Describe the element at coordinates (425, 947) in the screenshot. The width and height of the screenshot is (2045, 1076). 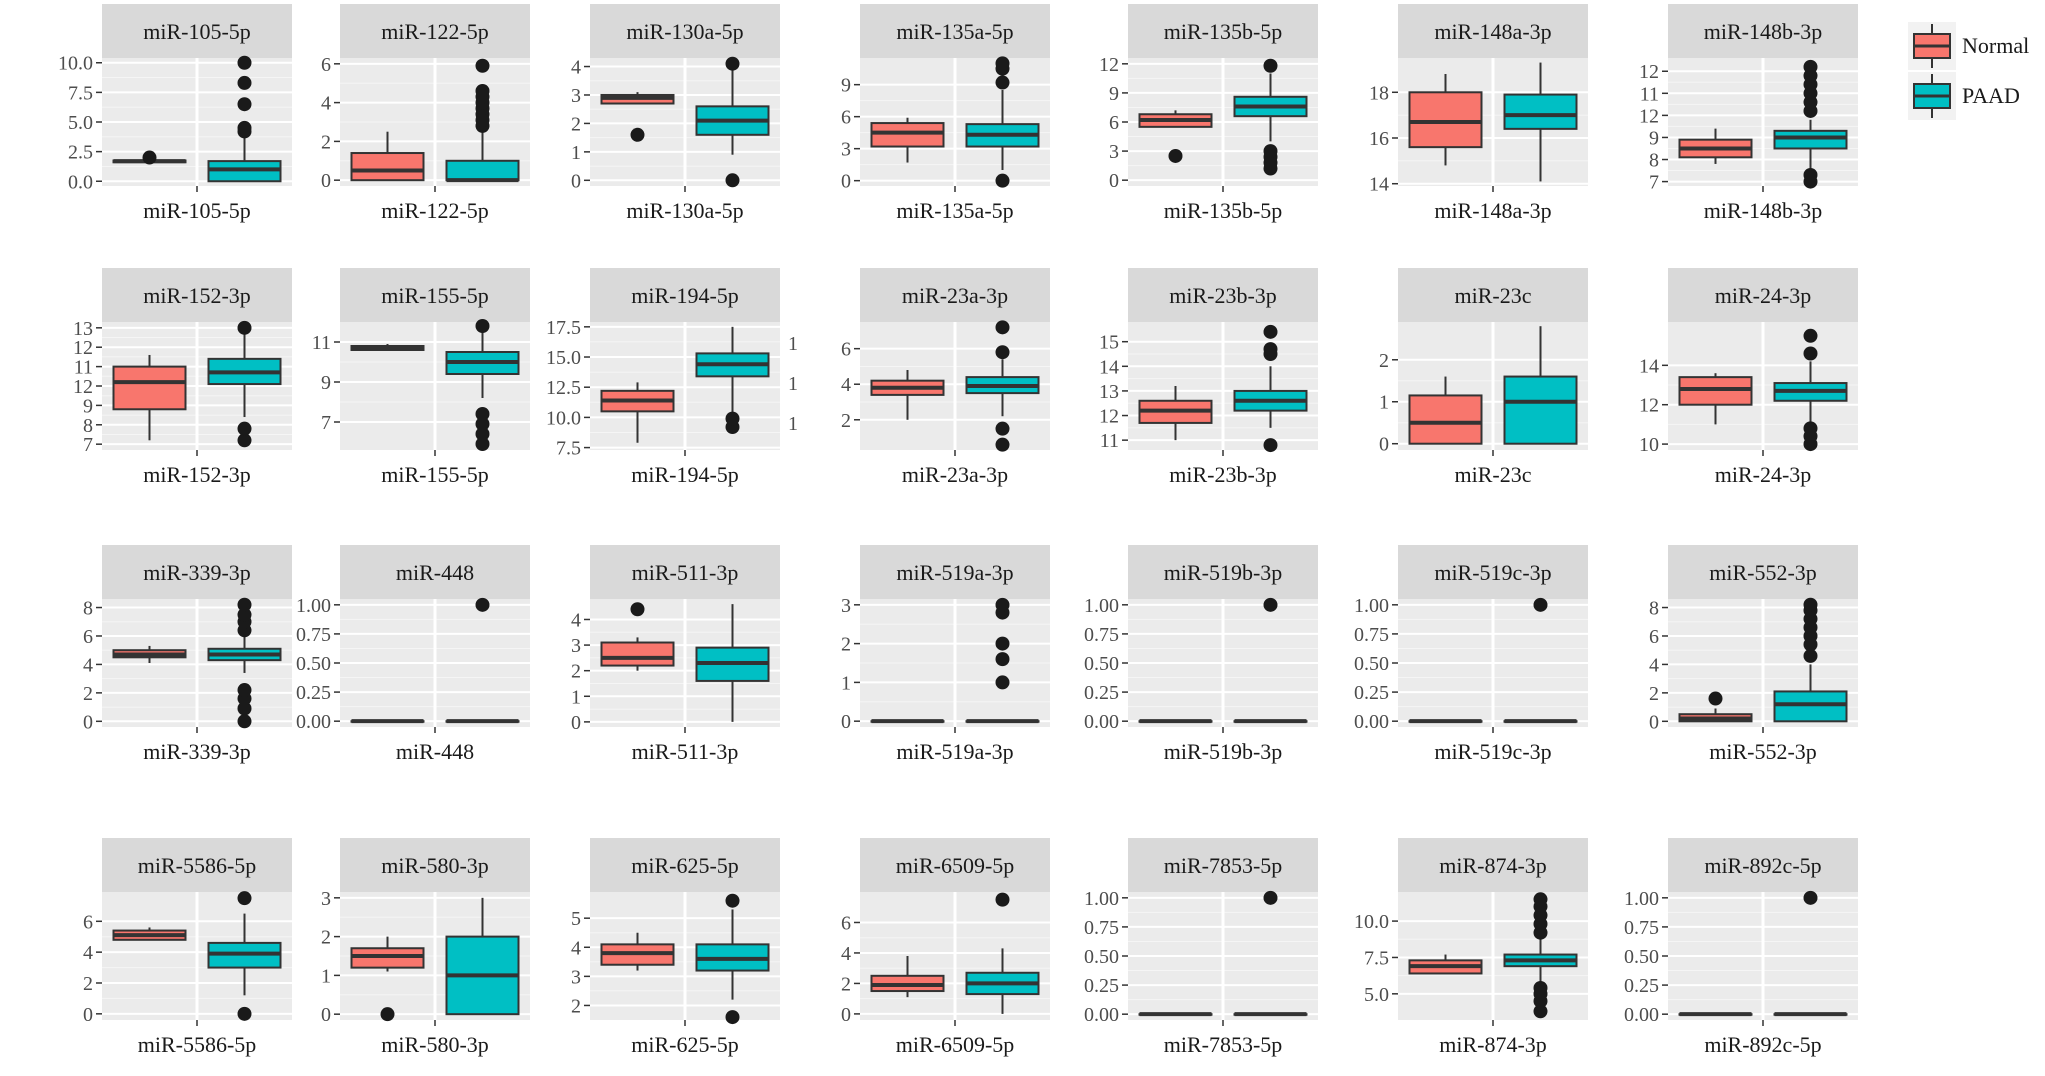
I see `panel-miR-580-3p: miR-580-3p 0 1 2 3 miR-580-3p` at that location.